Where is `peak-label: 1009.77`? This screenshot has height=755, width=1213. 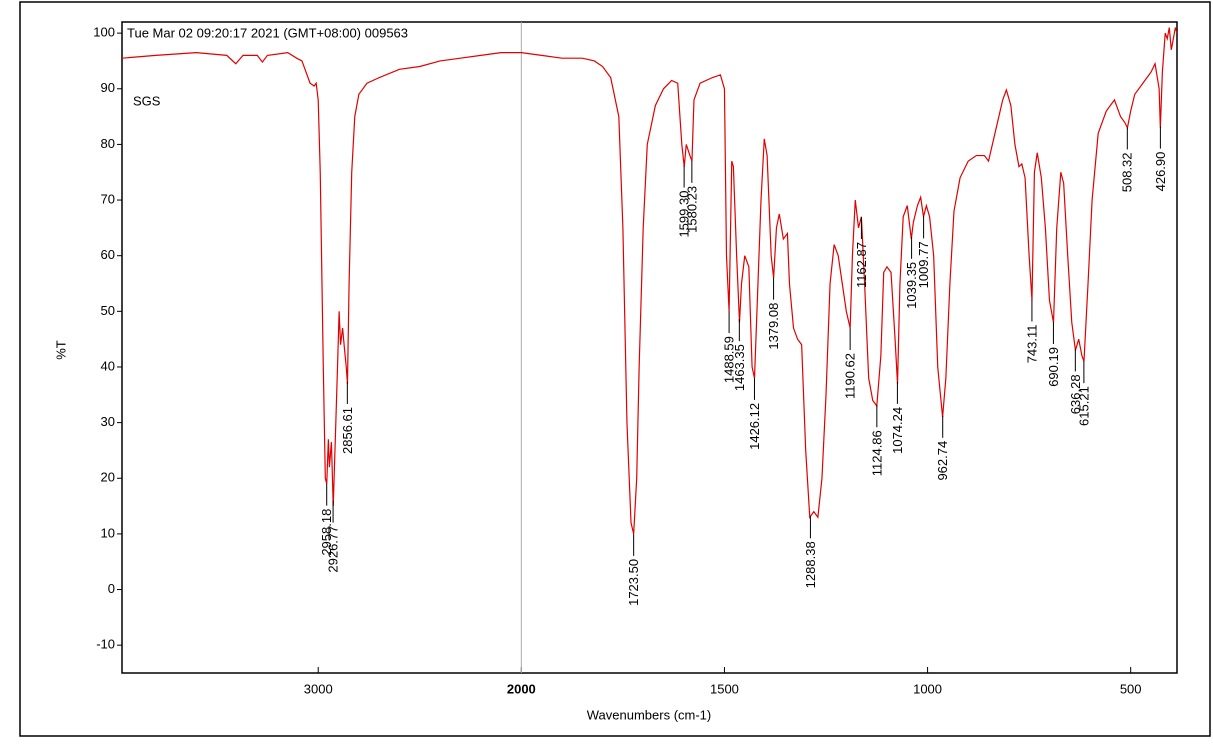 peak-label: 1009.77 is located at coordinates (923, 264).